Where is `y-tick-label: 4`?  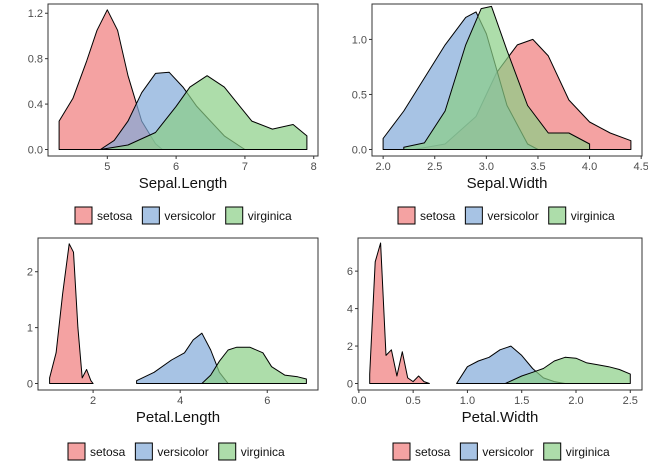
y-tick-label: 4 is located at coordinates (350, 310).